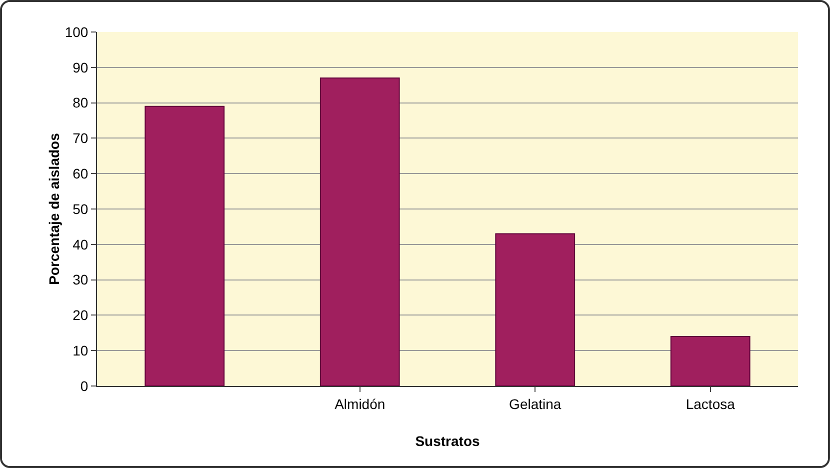 Image resolution: width=830 pixels, height=468 pixels. What do you see at coordinates (360, 404) in the screenshot?
I see `x-tick-label: Almidón` at bounding box center [360, 404].